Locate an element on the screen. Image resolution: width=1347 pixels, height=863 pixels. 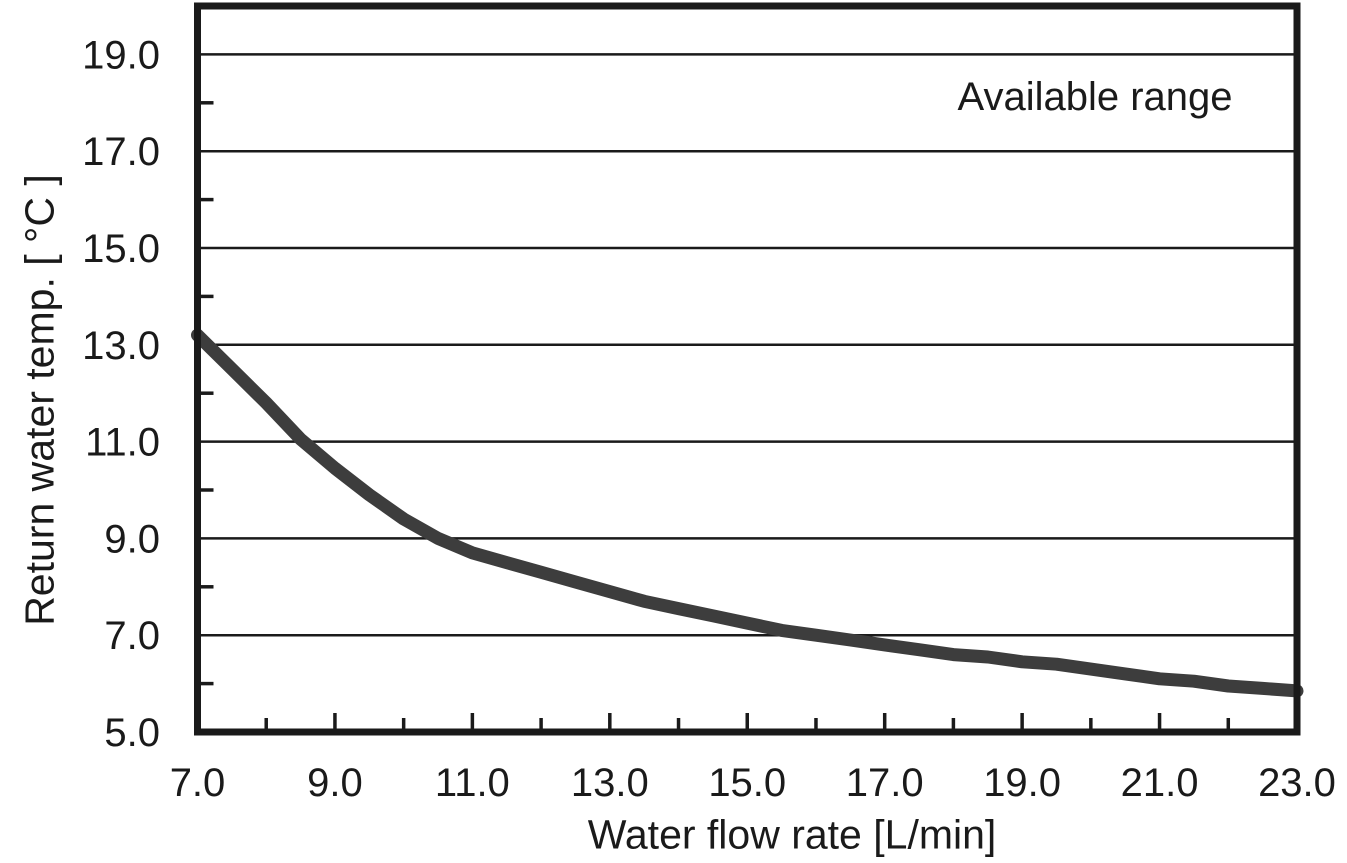
y-tick-label: 9.0 is located at coordinates (132, 539).